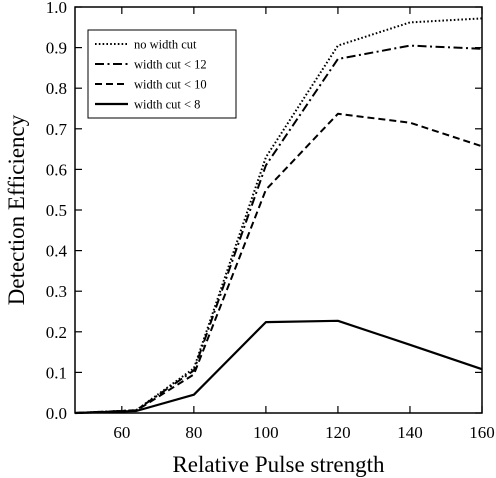  What do you see at coordinates (170, 85) in the screenshot?
I see `legend-label-3: width cut < 10` at bounding box center [170, 85].